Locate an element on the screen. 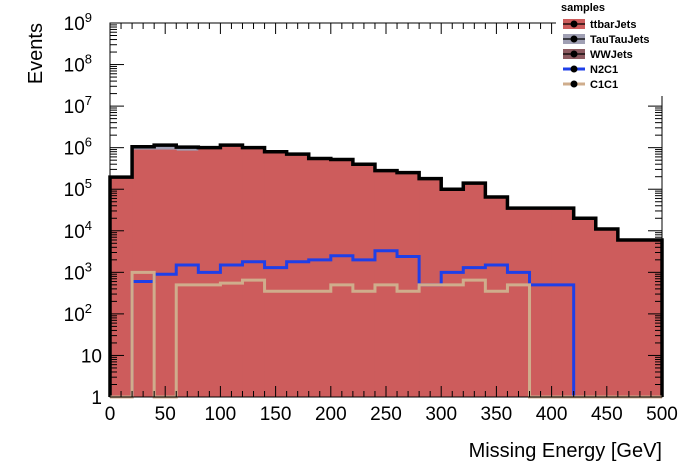 This screenshot has width=696, height=472. x-tick-labels: 0 50 100 150 200 250 300 350 400 450 500 is located at coordinates (391, 414).